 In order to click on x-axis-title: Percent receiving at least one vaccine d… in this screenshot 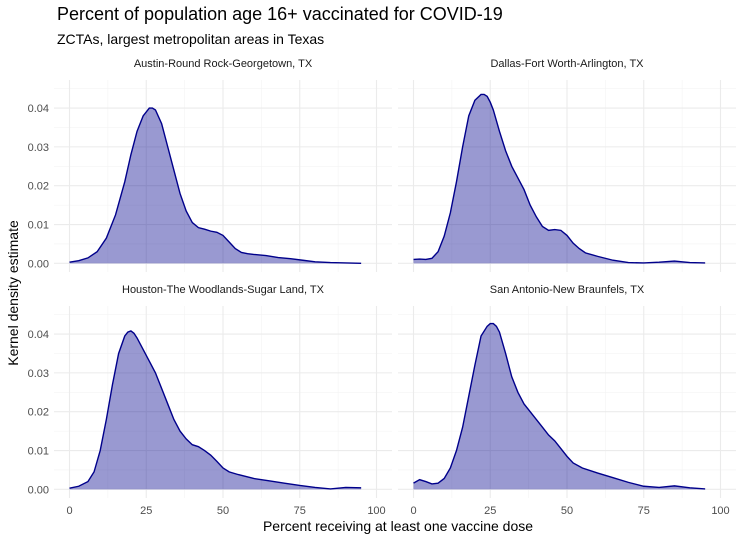, I will do `click(398, 526)`.